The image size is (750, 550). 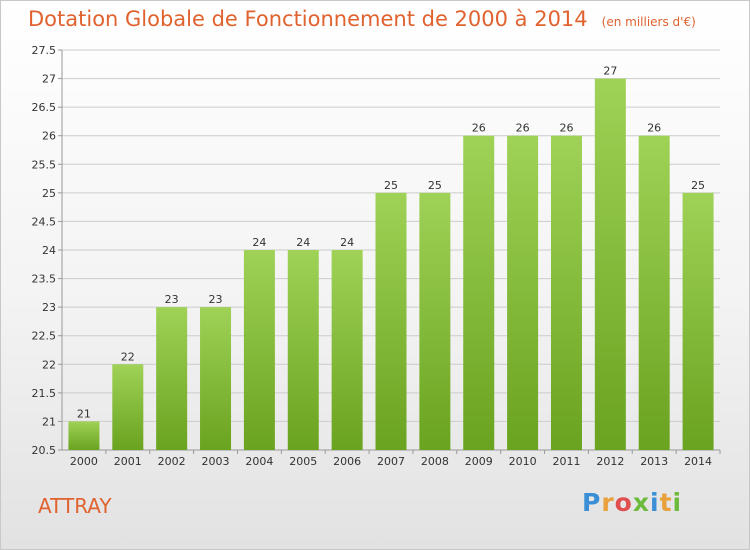 What do you see at coordinates (648, 22) in the screenshot?
I see `chart-subtitle: (en milliers d'€)` at bounding box center [648, 22].